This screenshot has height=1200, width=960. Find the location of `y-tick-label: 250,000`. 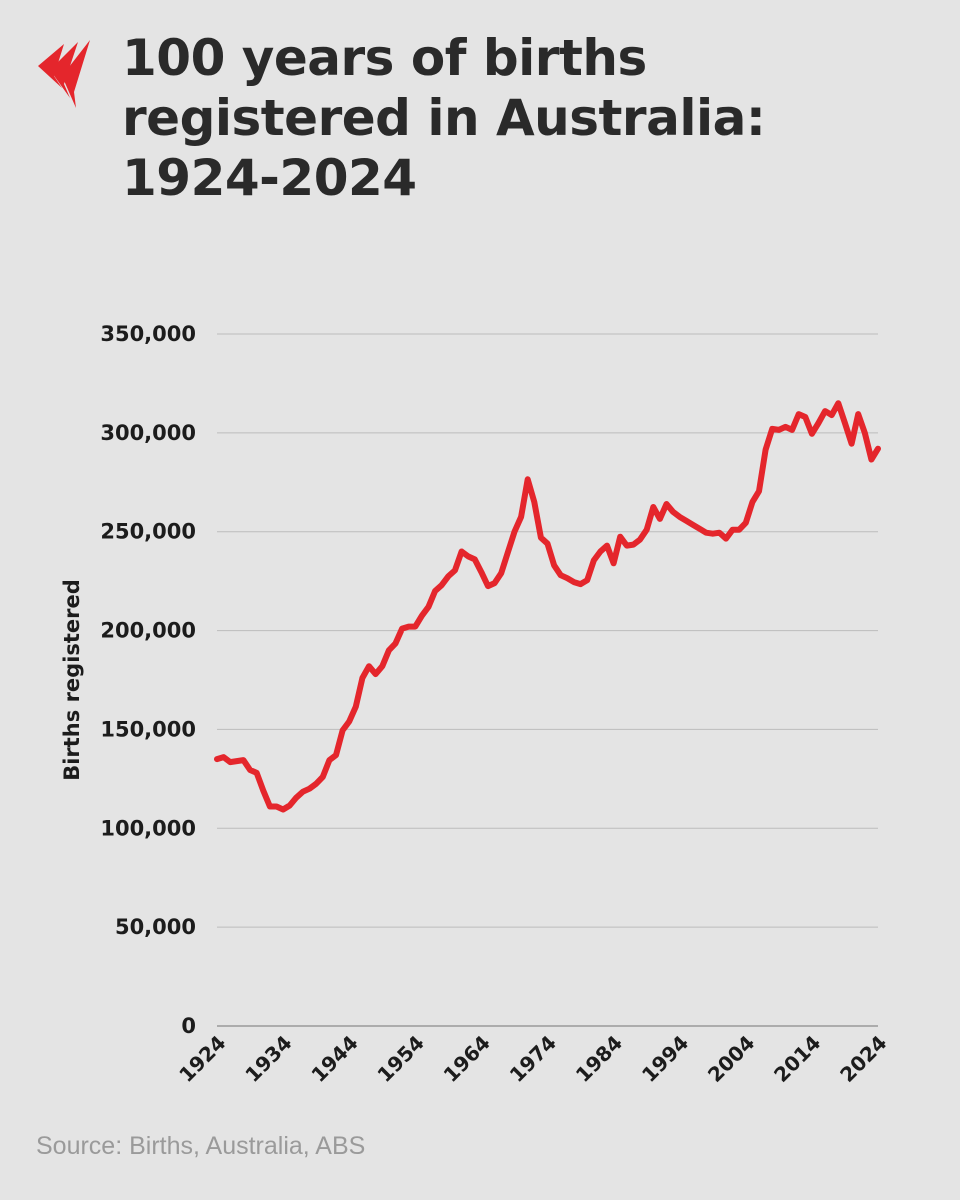

y-tick-label: 250,000 is located at coordinates (148, 532).